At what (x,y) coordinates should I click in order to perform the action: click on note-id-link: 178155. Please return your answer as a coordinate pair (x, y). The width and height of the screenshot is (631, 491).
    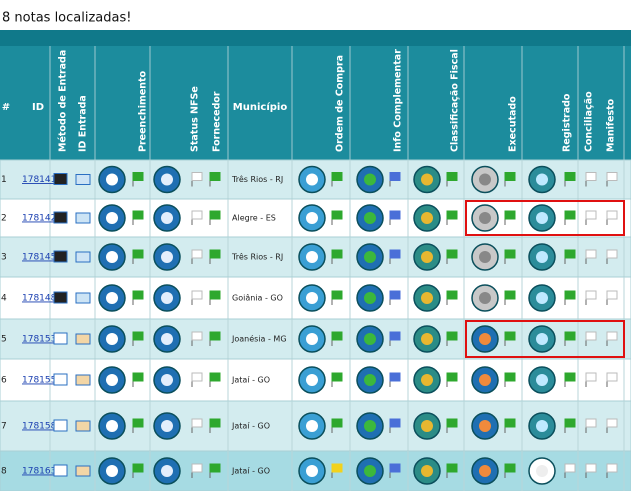
    Looking at the image, I should click on (39, 381).